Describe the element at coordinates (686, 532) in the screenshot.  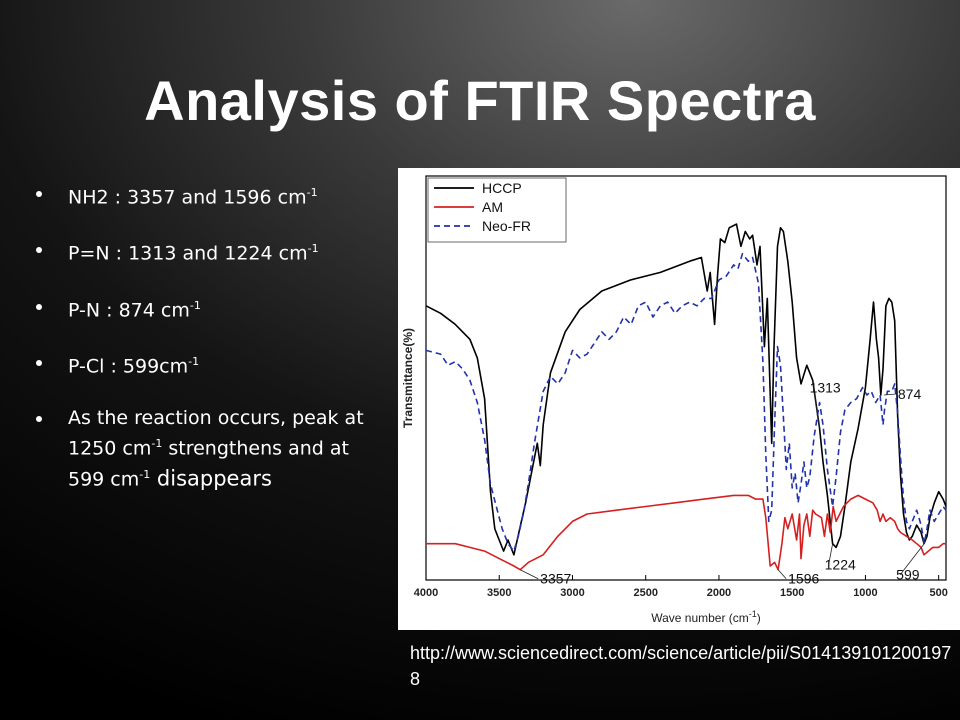
I see `series-line-am` at that location.